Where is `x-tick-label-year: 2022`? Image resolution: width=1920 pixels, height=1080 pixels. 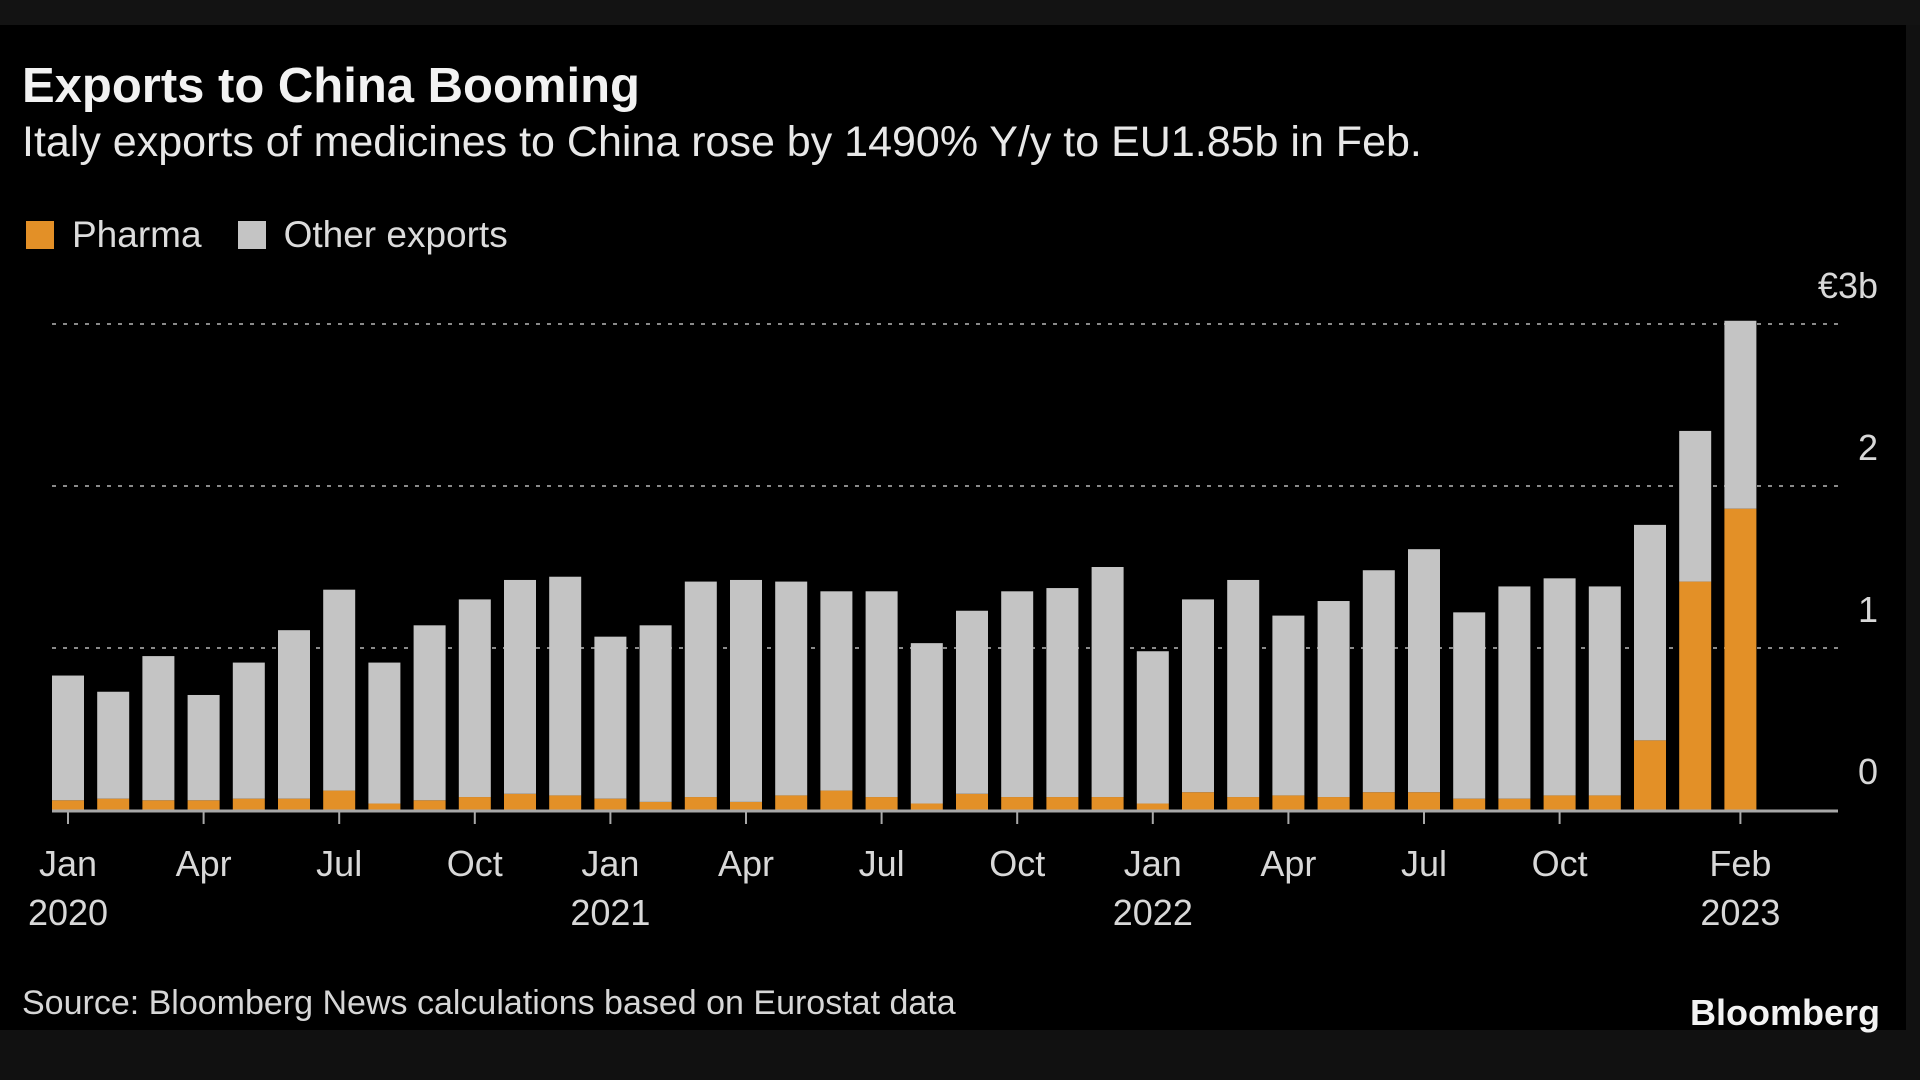 x-tick-label-year: 2022 is located at coordinates (1153, 912).